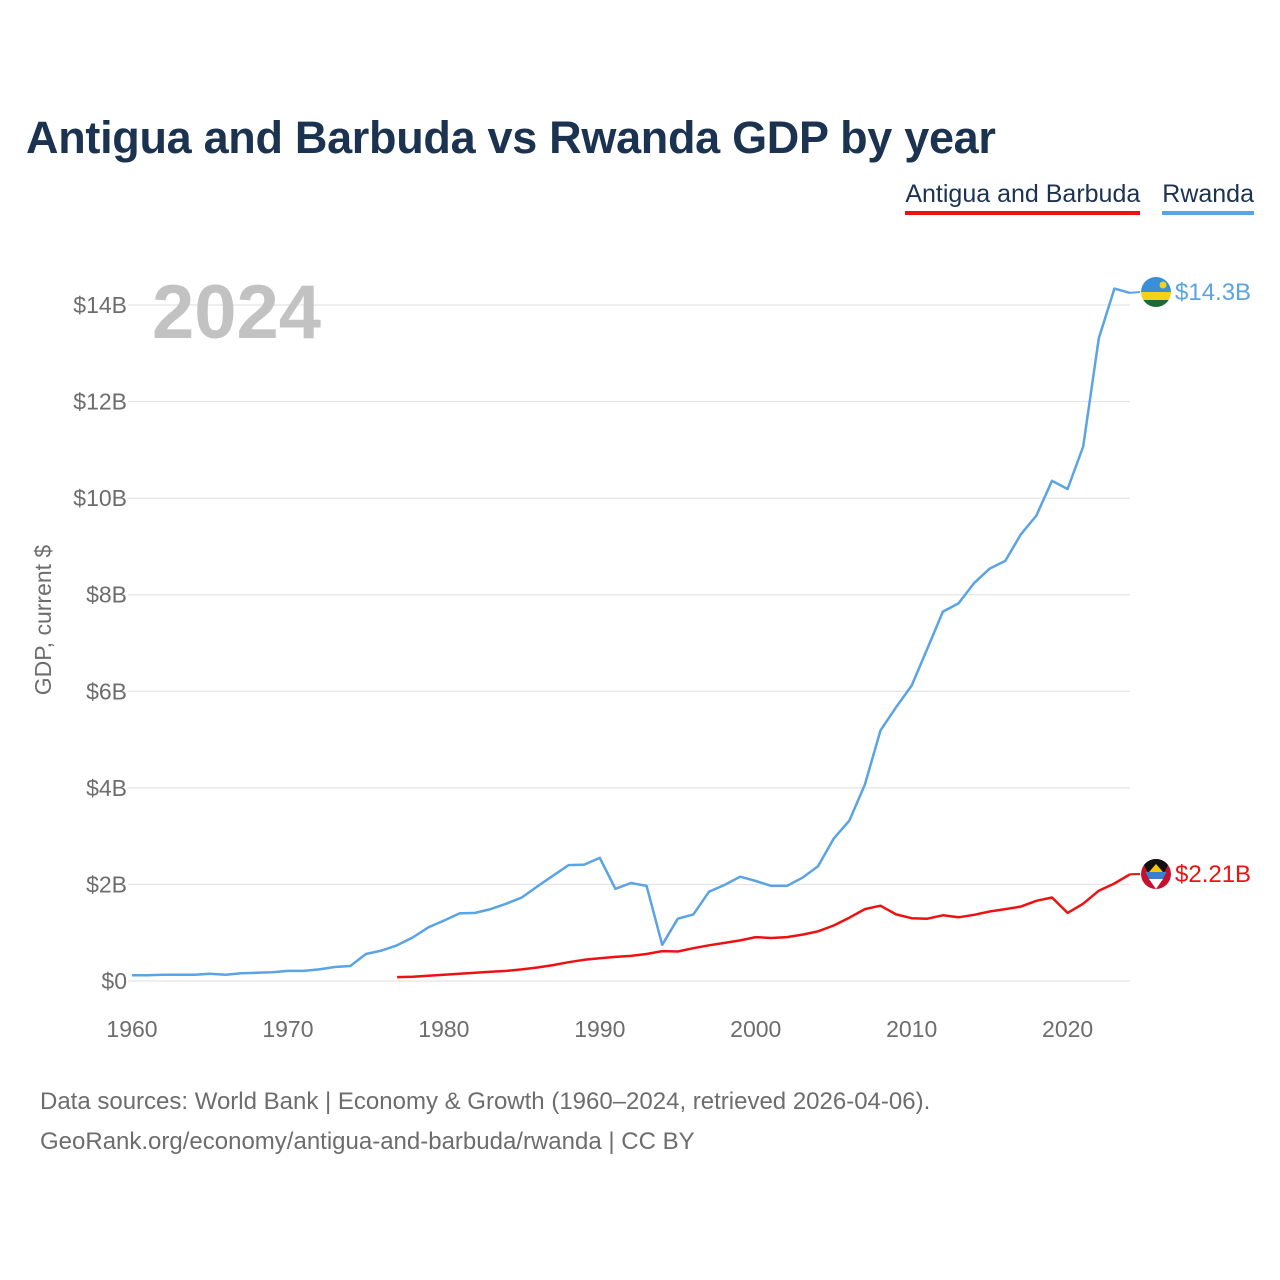 This screenshot has height=1280, width=1280. I want to click on year-watermark: 2024, so click(236, 312).